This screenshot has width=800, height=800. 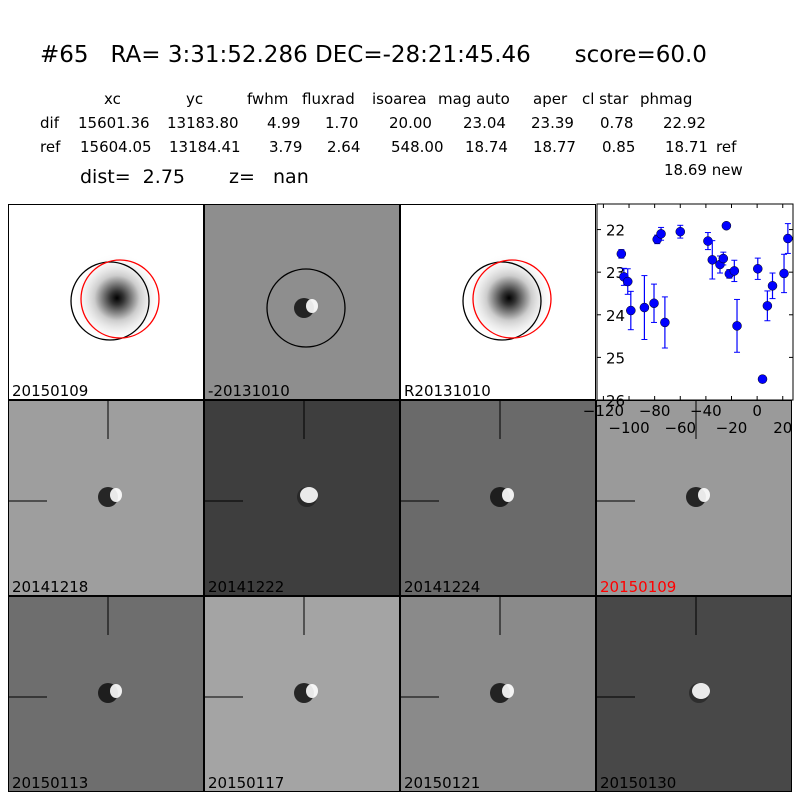 What do you see at coordinates (417, 147) in the screenshot?
I see `table-cell: 548.00` at bounding box center [417, 147].